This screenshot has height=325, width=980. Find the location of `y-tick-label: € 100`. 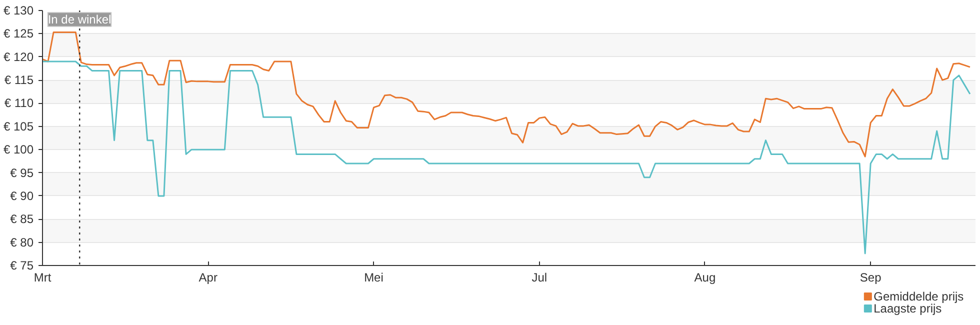

y-tick-label: € 100 is located at coordinates (18, 149).